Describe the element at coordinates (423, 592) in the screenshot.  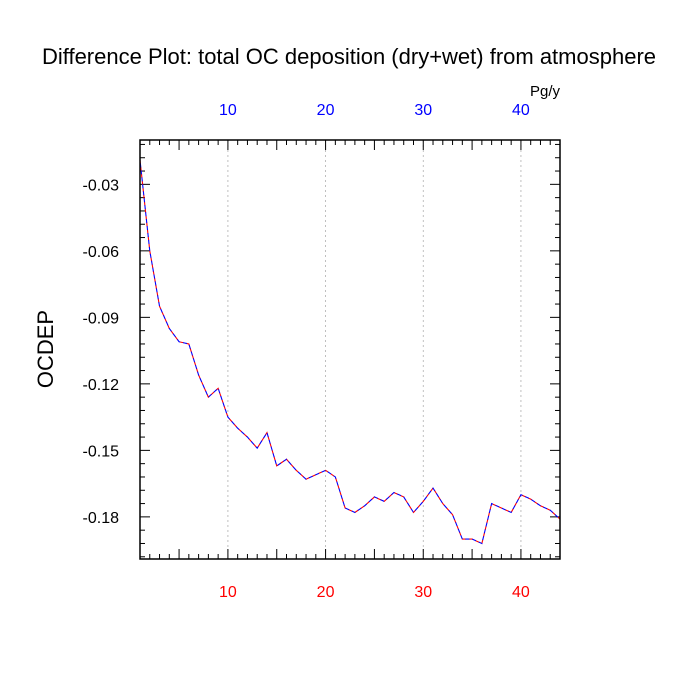
I see `x-tick-label-bottom: 30` at that location.